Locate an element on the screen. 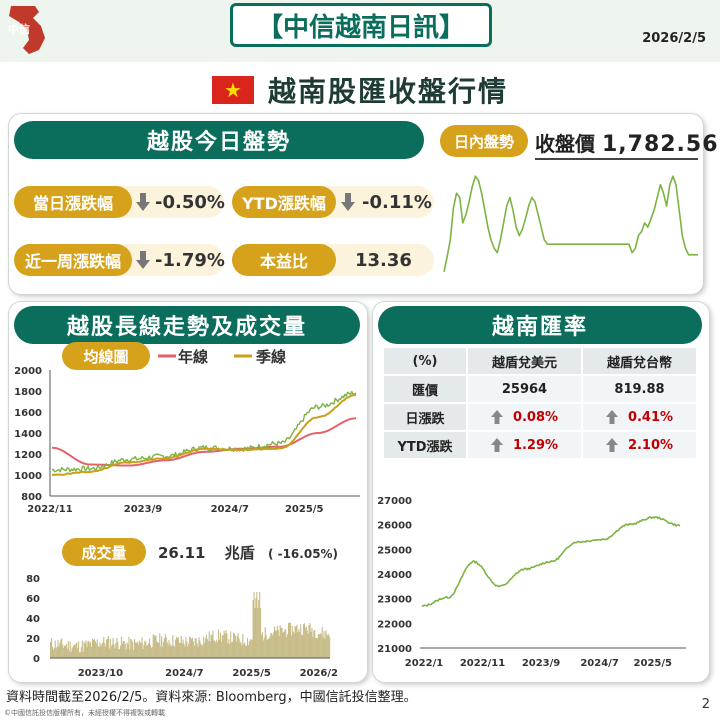 The height and width of the screenshot is (720, 720). x-tick-label: 2025/5 is located at coordinates (653, 663).